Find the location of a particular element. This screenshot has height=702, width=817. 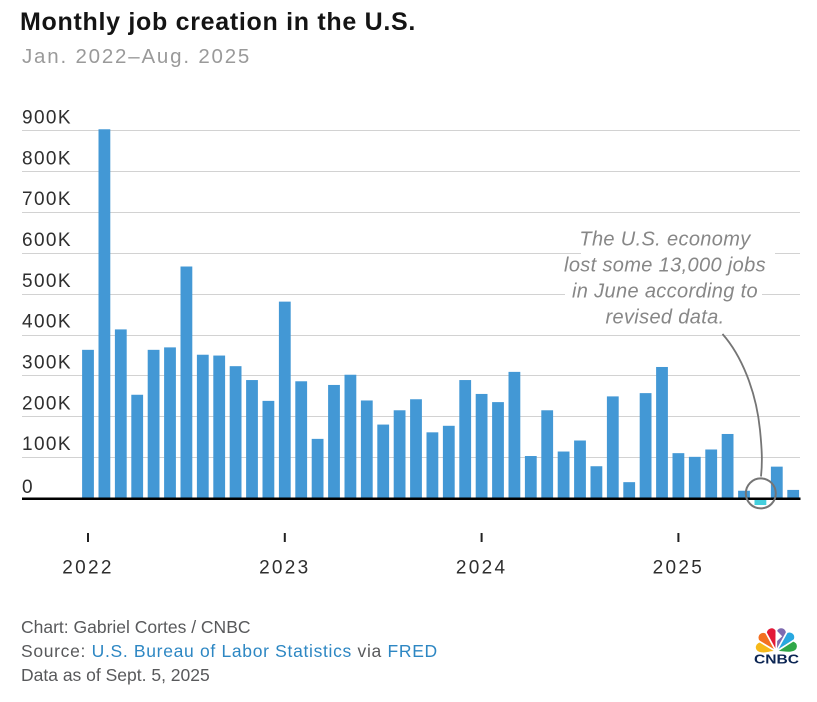

svg-text: 400K is located at coordinates (47, 322).